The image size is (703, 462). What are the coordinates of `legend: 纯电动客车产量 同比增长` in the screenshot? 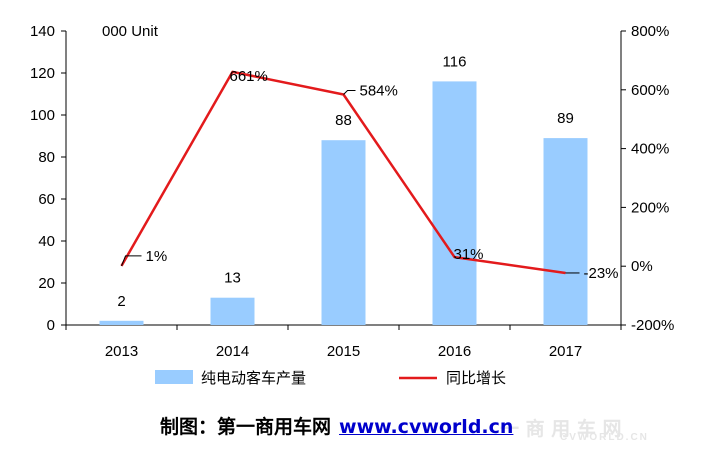 It's located at (330, 378).